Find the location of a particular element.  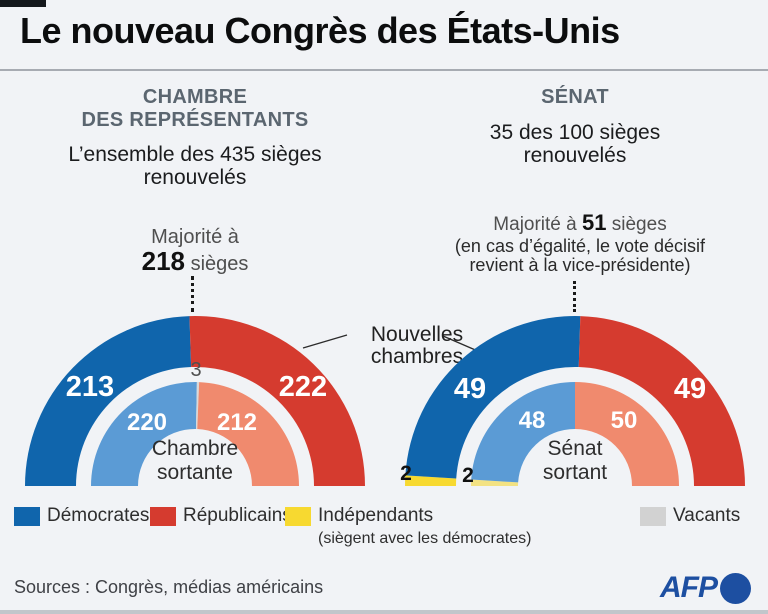

chambre-sortante-segment-républicains is located at coordinates (248, 434).